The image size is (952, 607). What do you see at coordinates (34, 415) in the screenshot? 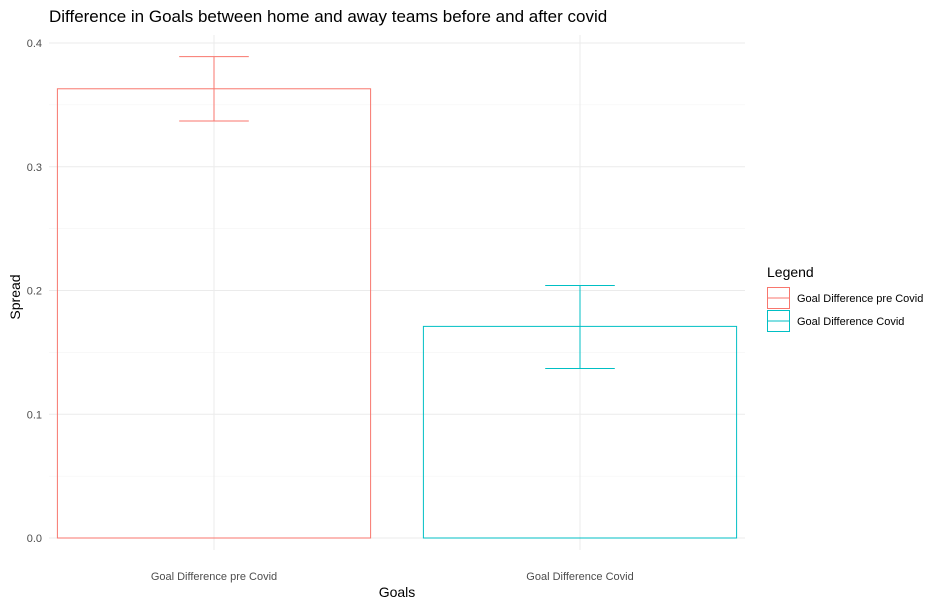
I see `y-tick-label: 0.1` at bounding box center [34, 415].